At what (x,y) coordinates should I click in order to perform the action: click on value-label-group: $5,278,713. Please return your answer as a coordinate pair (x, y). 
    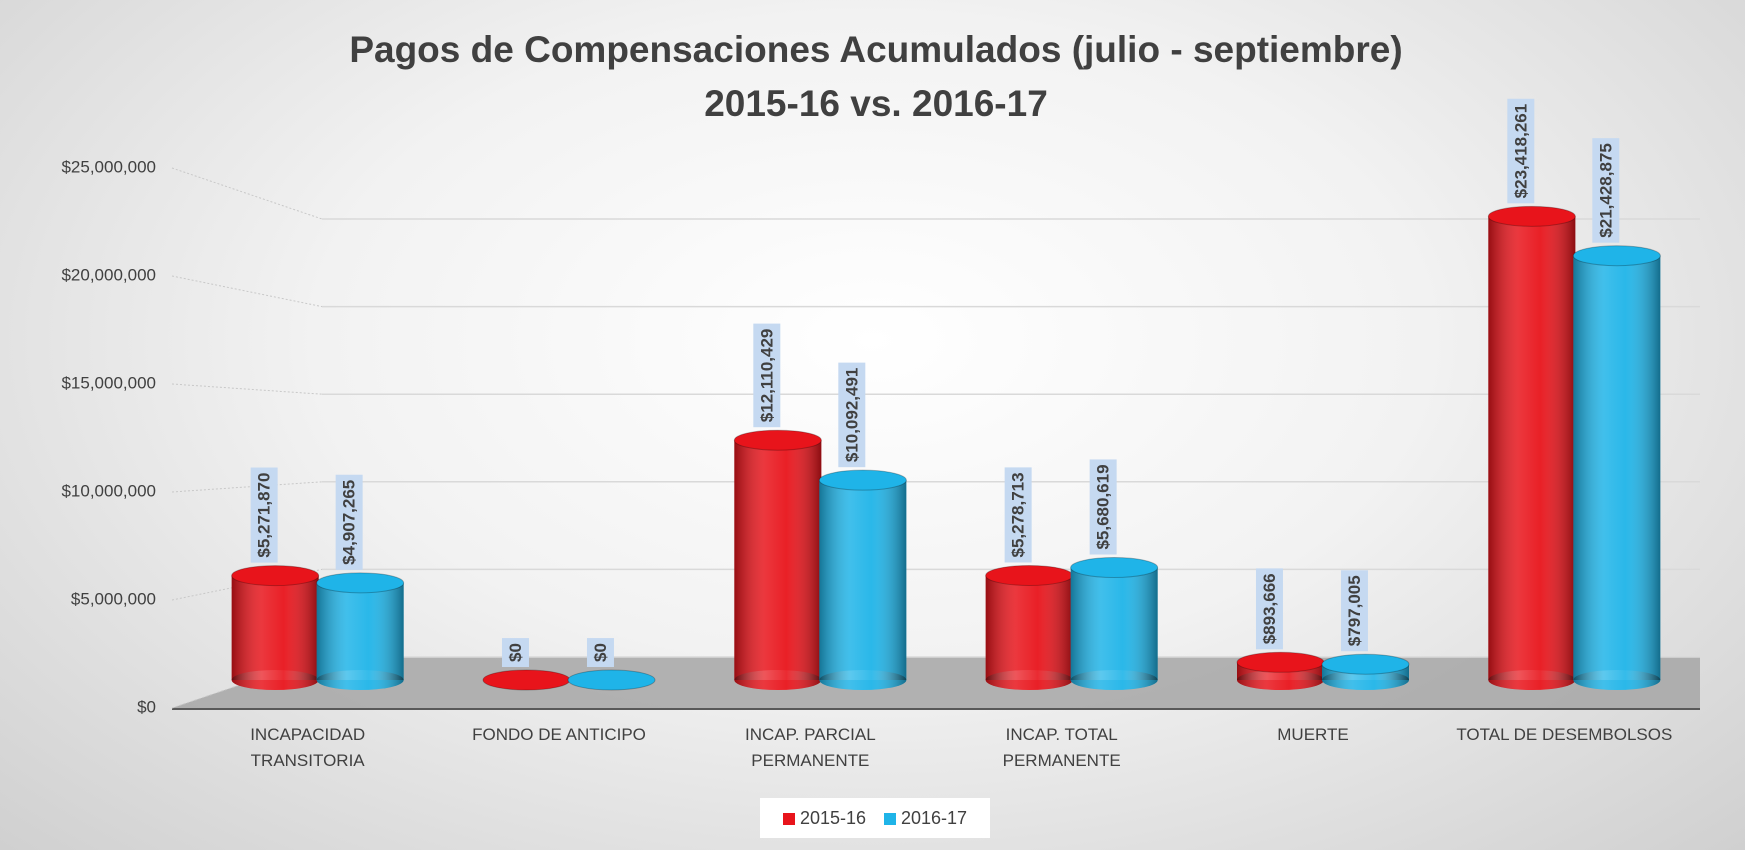
    Looking at the image, I should click on (1018, 515).